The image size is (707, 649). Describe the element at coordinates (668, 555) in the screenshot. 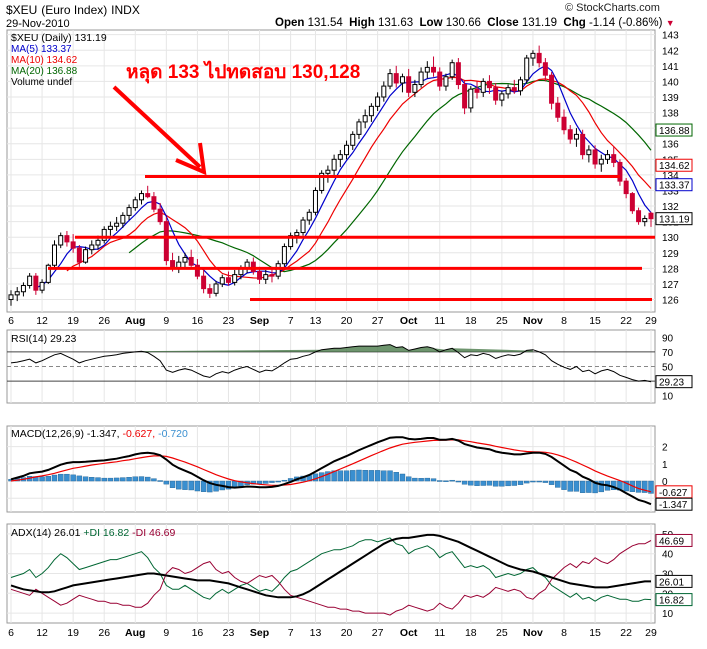

I see `y-tick-label: 40` at that location.